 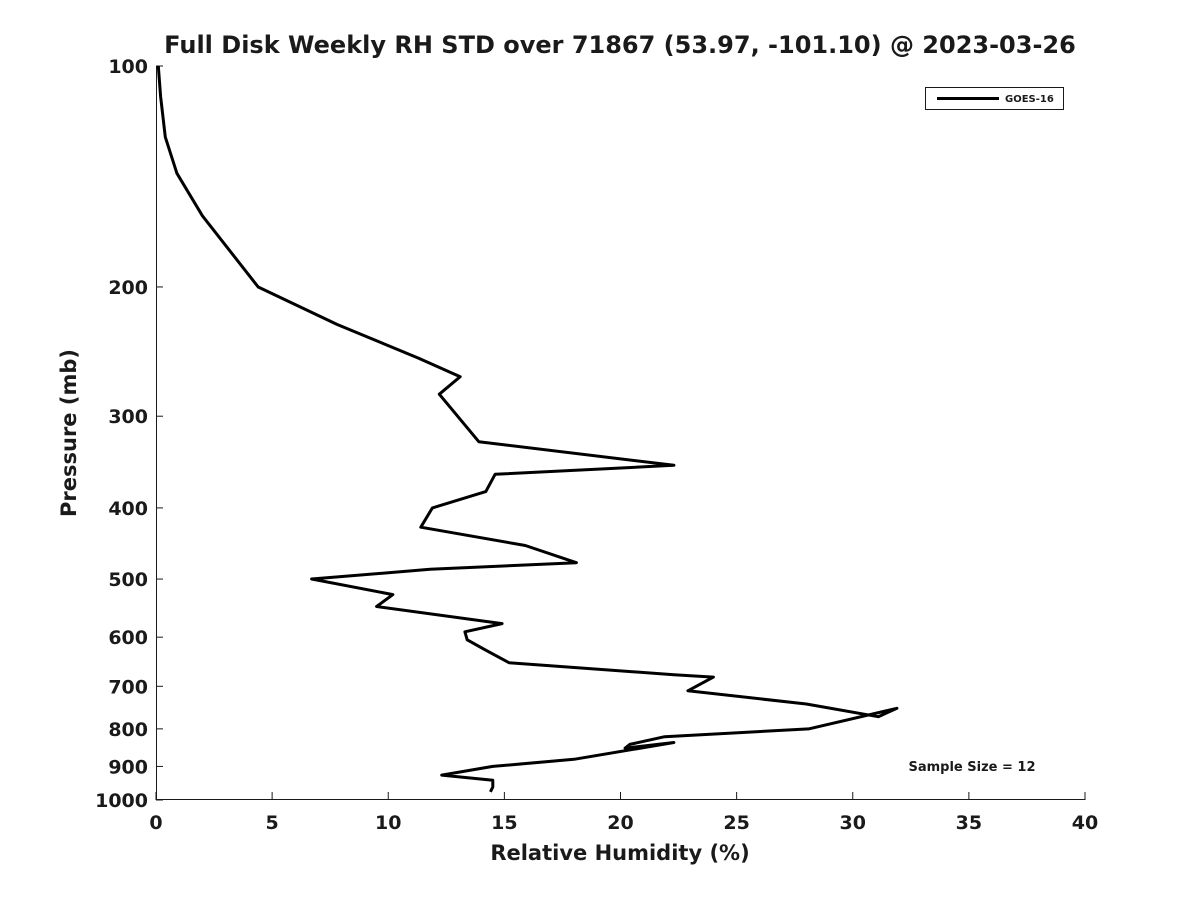 What do you see at coordinates (129, 434) in the screenshot?
I see `y-ticks: 100 200 300 400 500 600 700 800 900 1000` at bounding box center [129, 434].